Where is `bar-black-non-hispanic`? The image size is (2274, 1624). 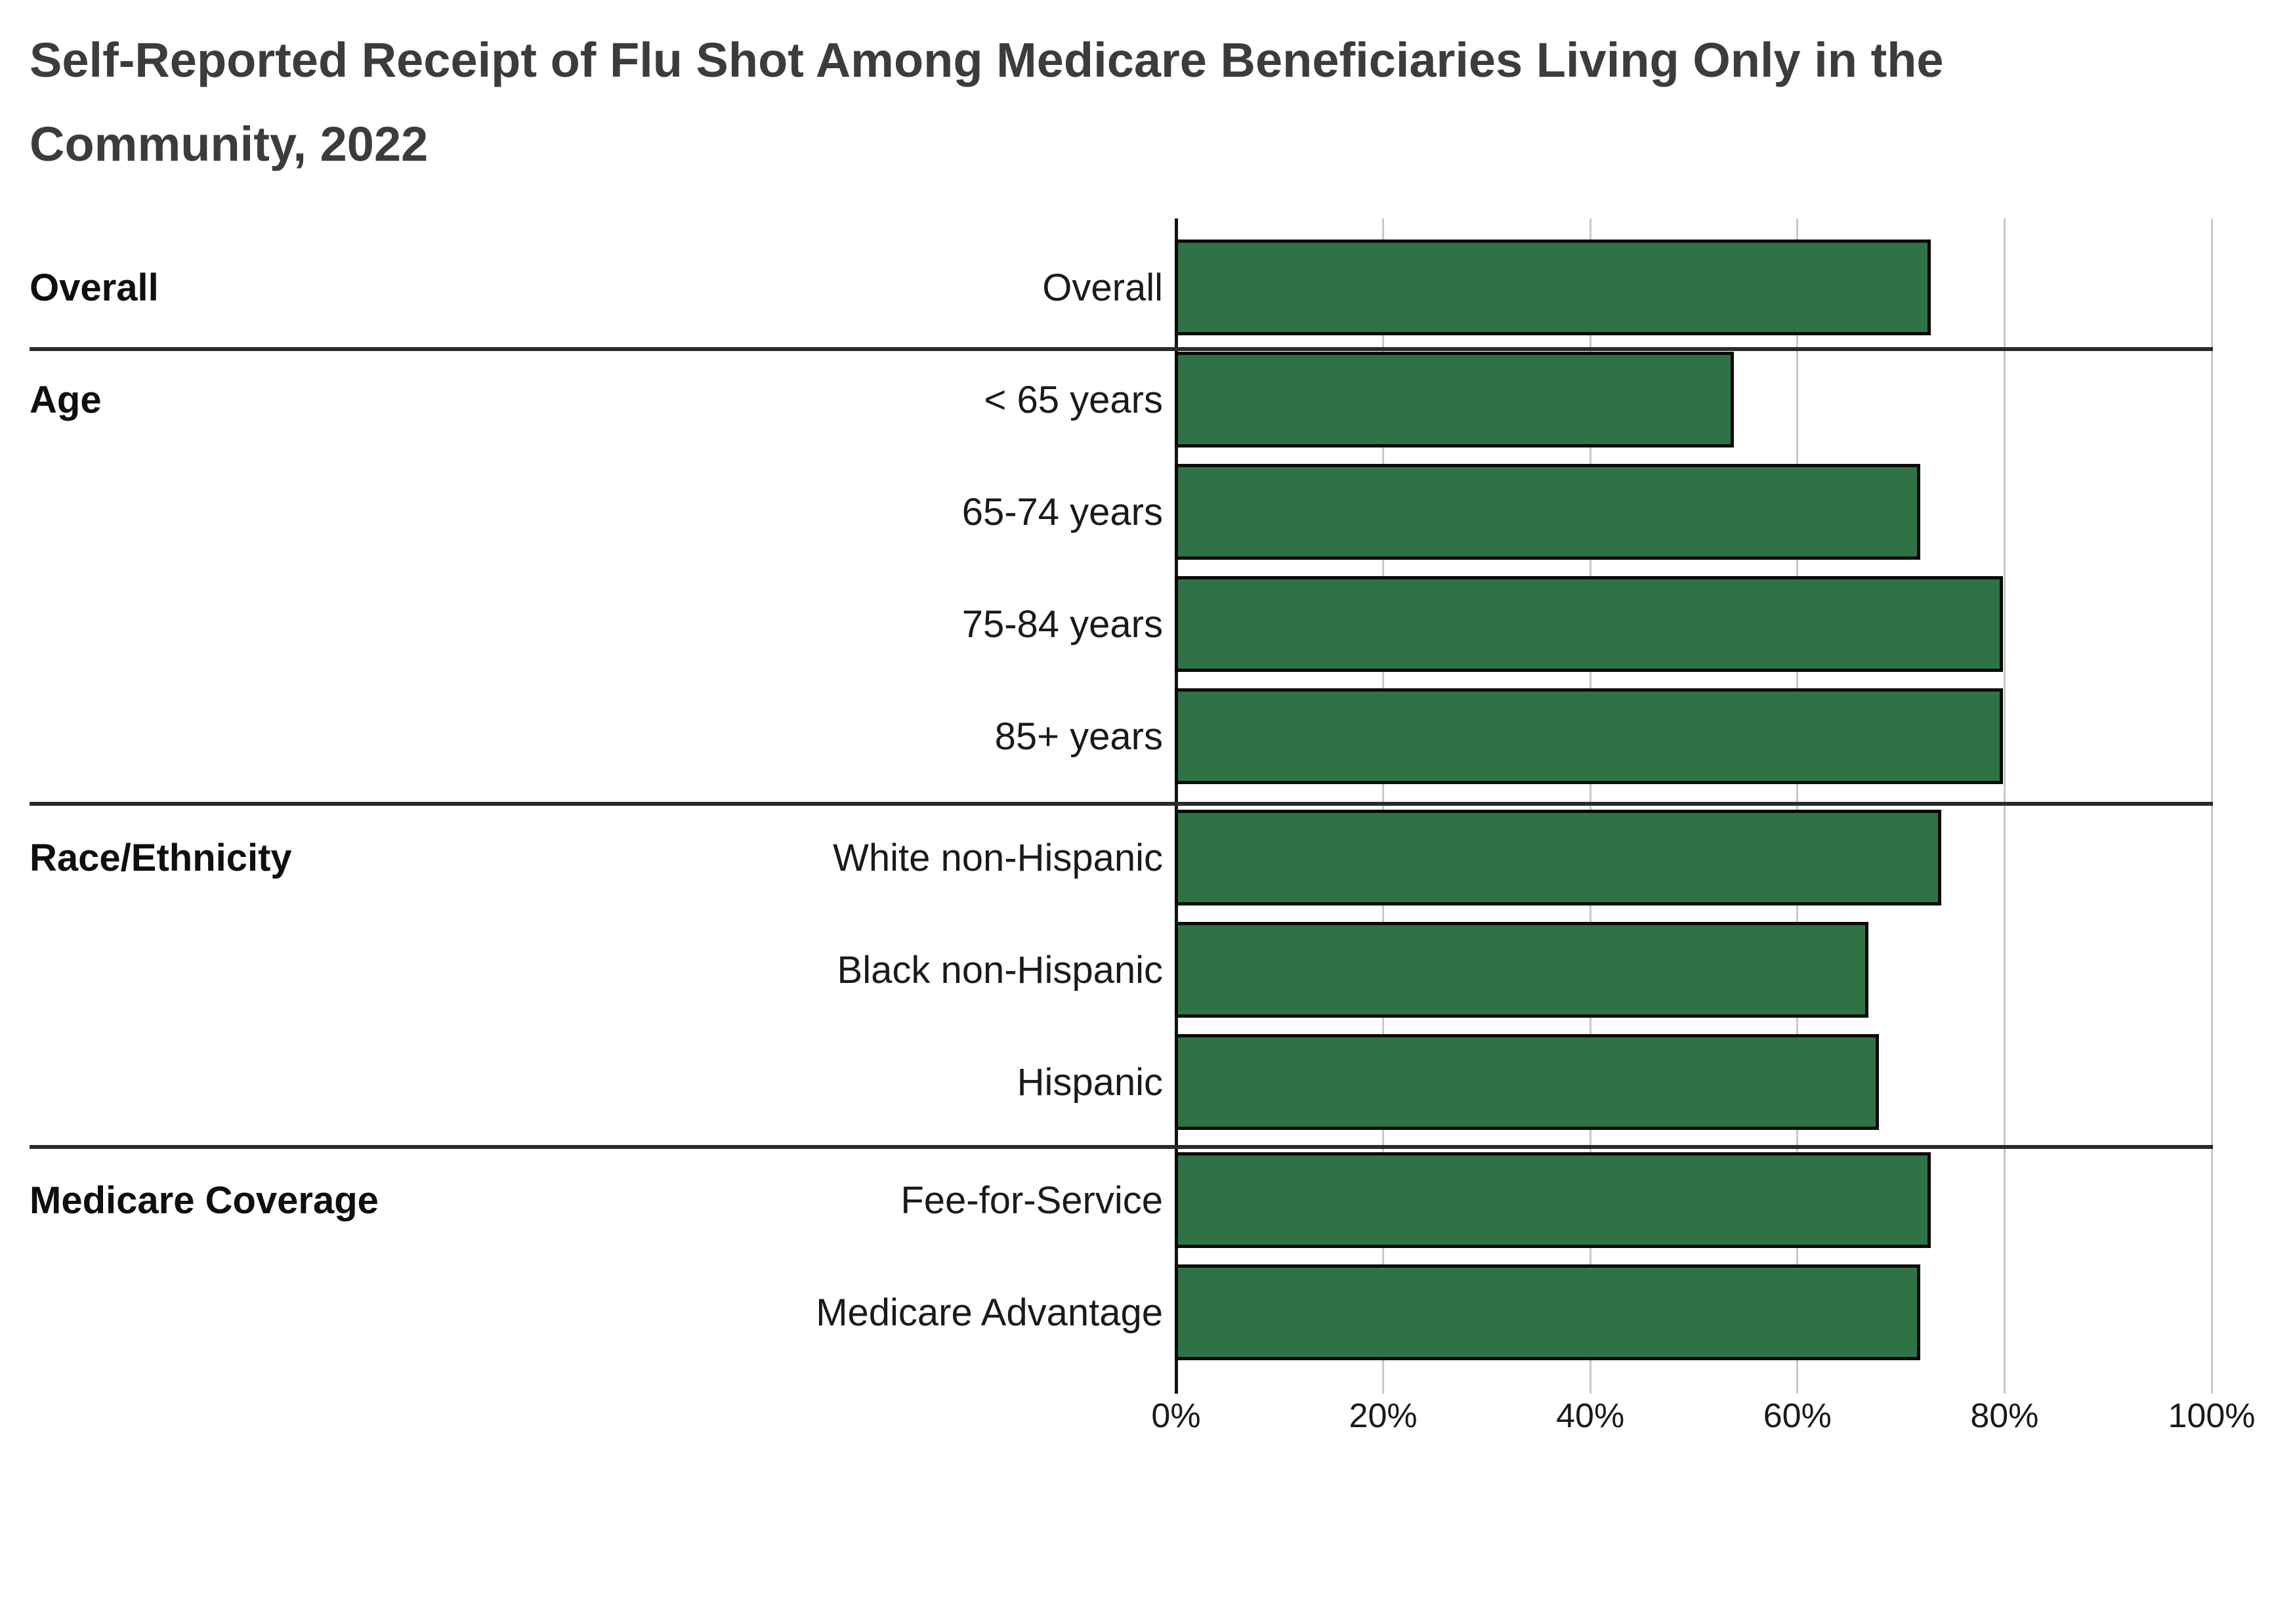
bar-black-non-hispanic is located at coordinates (1521, 970).